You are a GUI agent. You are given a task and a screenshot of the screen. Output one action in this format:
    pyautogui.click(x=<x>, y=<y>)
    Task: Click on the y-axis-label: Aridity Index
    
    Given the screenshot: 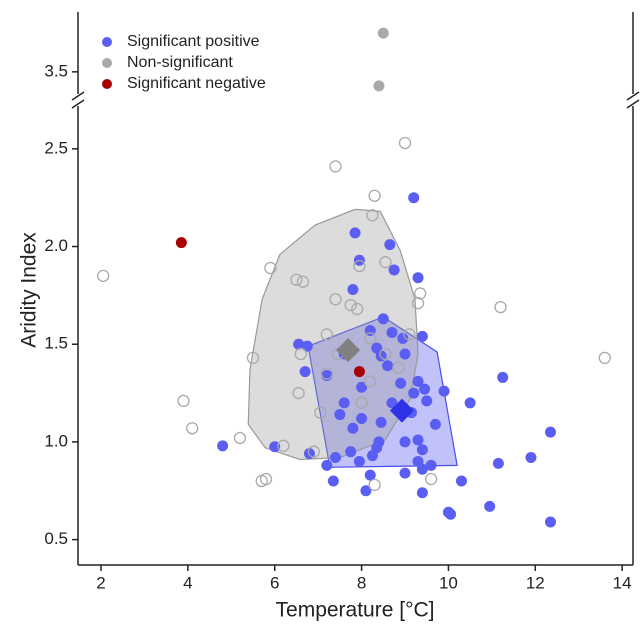 What is the action you would take?
    pyautogui.click(x=29, y=290)
    